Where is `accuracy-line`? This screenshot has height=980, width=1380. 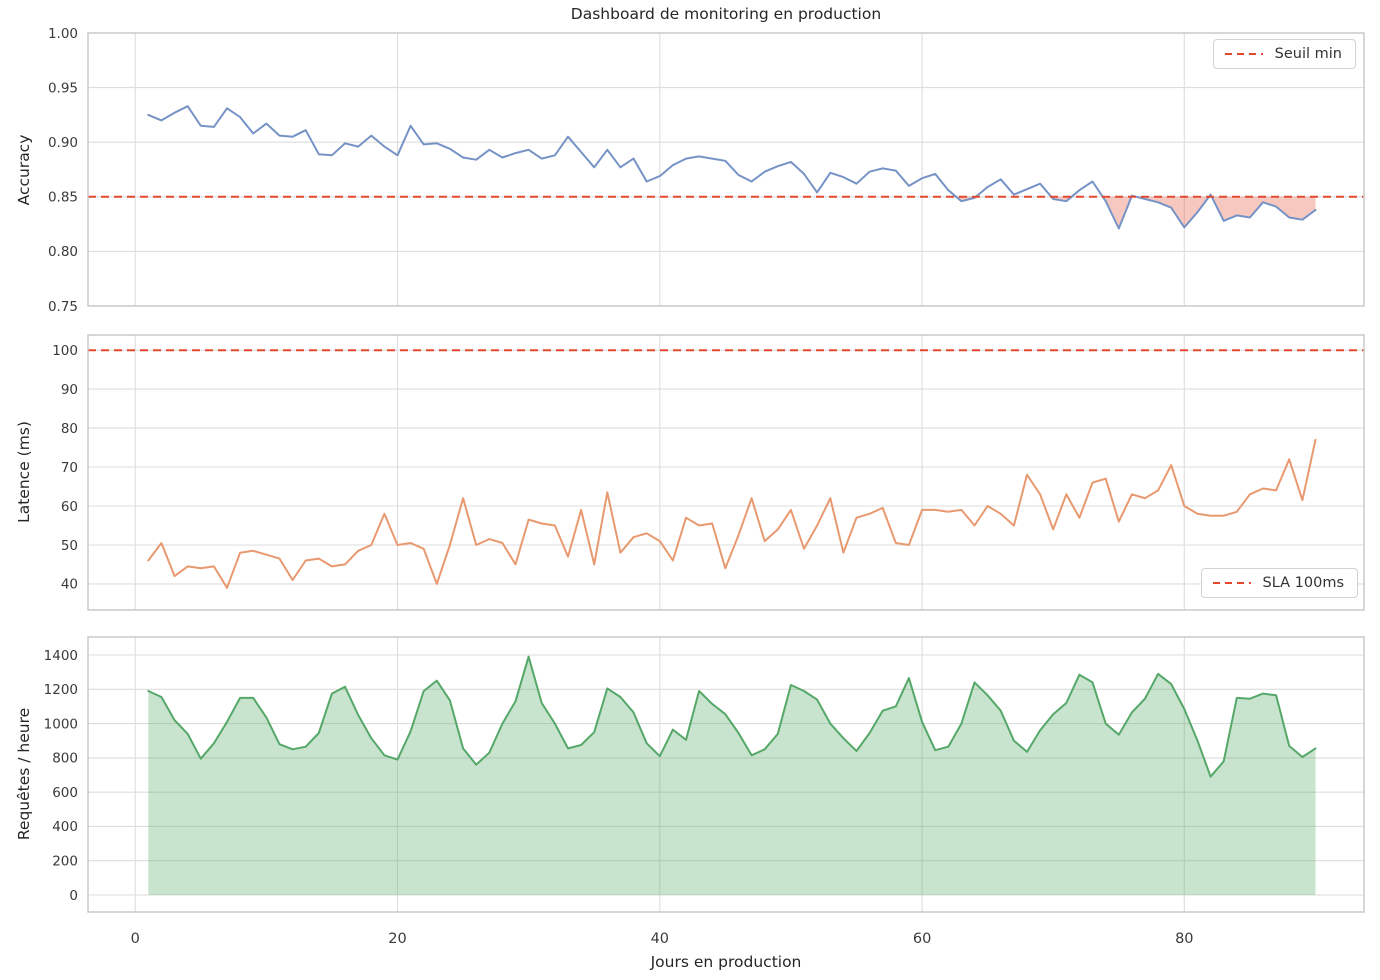
accuracy-line is located at coordinates (732, 167).